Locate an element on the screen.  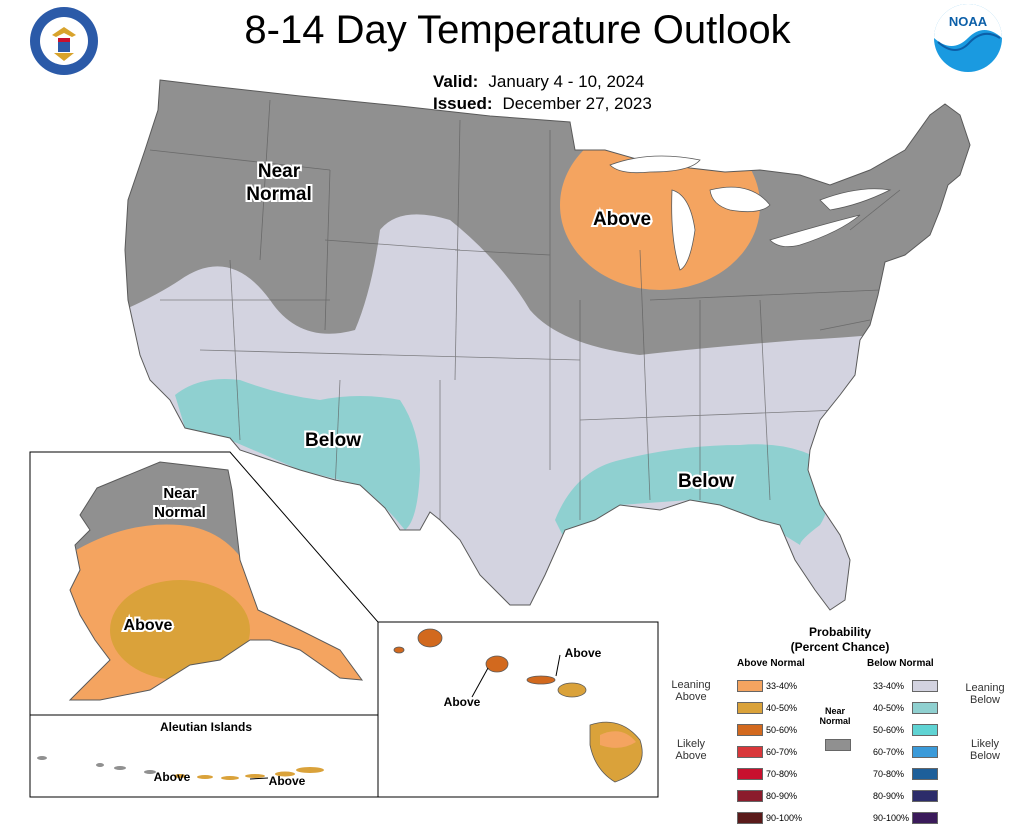
above-bin-label-3: 60-70% is located at coordinates (782, 752).